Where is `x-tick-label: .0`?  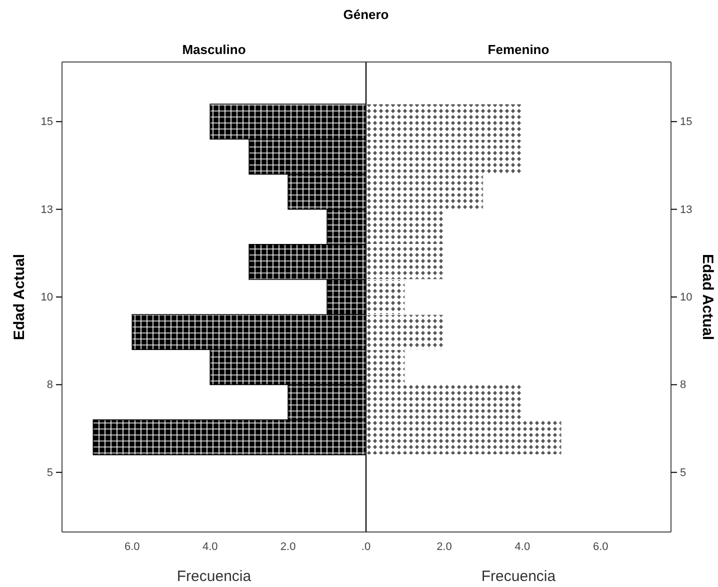 x-tick-label: .0 is located at coordinates (366, 546).